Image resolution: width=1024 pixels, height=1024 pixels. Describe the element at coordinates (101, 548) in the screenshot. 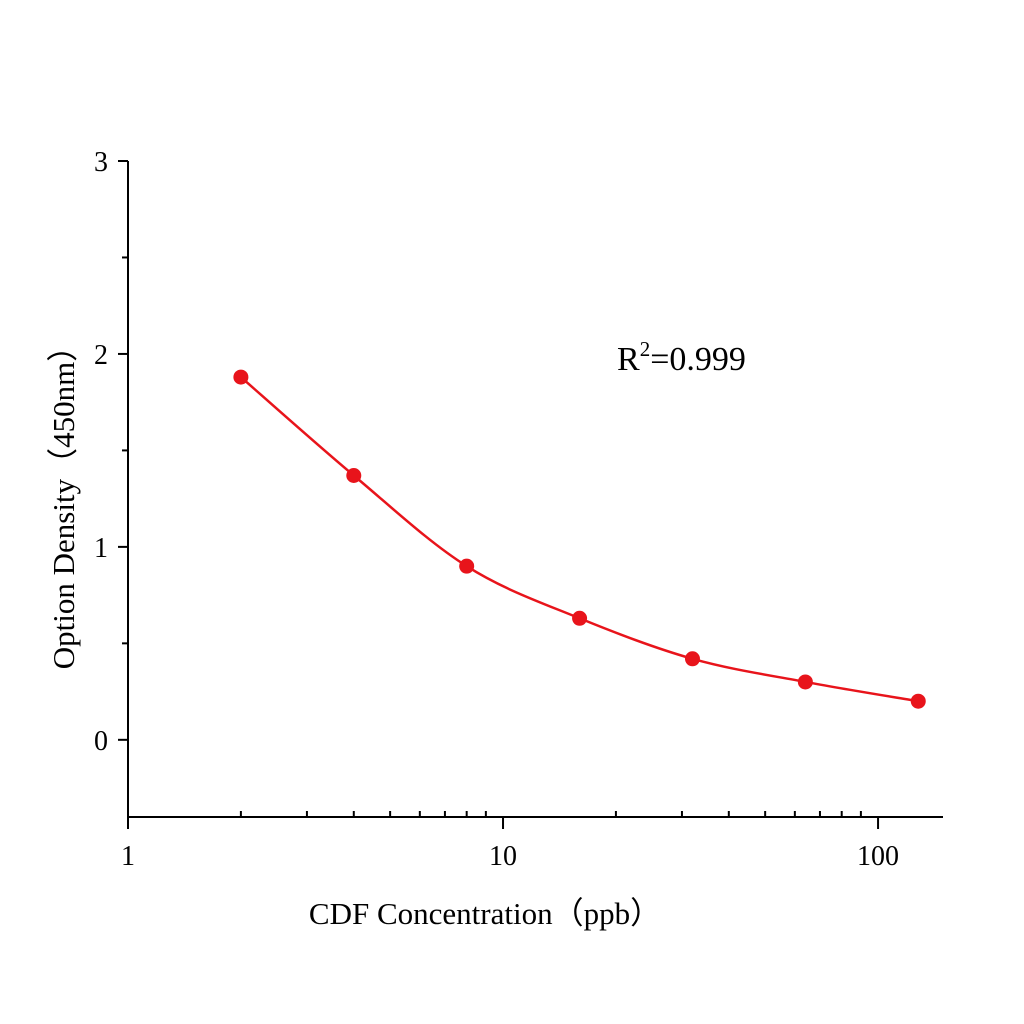

I see `y-tick-label: 1` at that location.